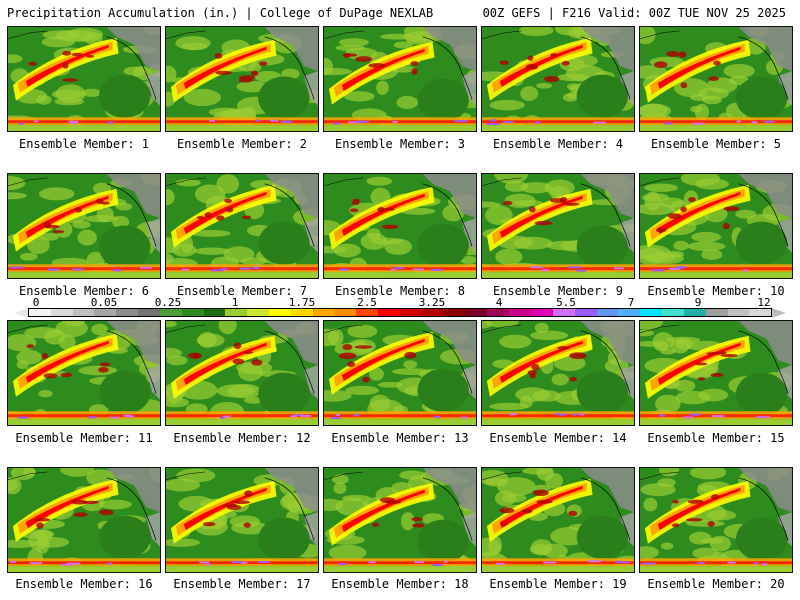  I want to click on panel-caption: Ensemble Member: 13, so click(400, 438).